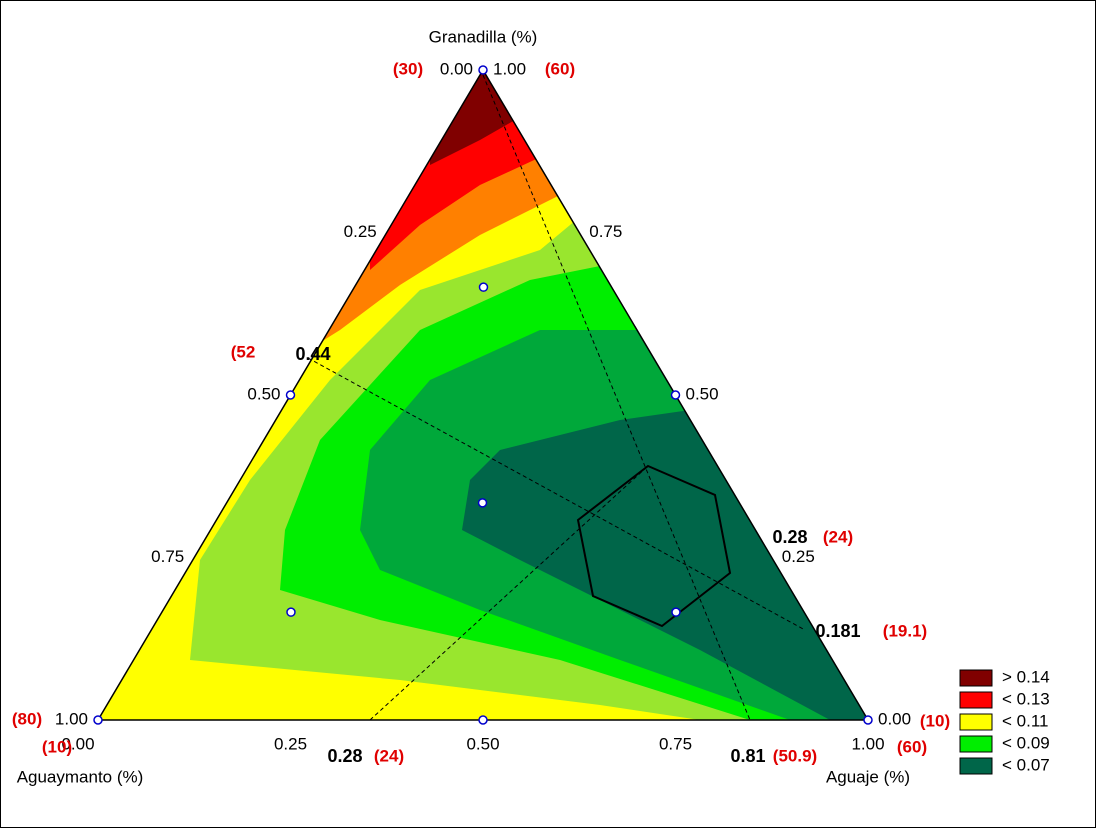  Describe the element at coordinates (654, 546) in the screenshot. I see `optimum-region` at that location.